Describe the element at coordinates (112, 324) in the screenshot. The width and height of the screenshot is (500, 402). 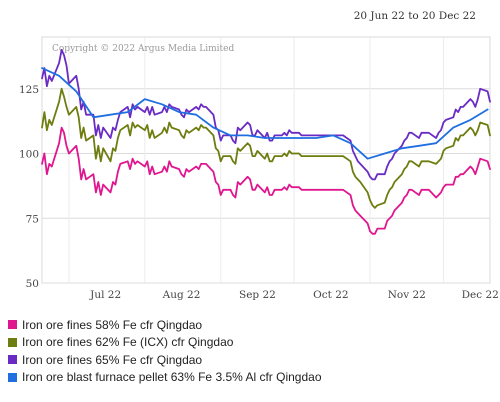
I see `legend-label: Iron ore fines 58% Fe cfr Qingdao` at that location.